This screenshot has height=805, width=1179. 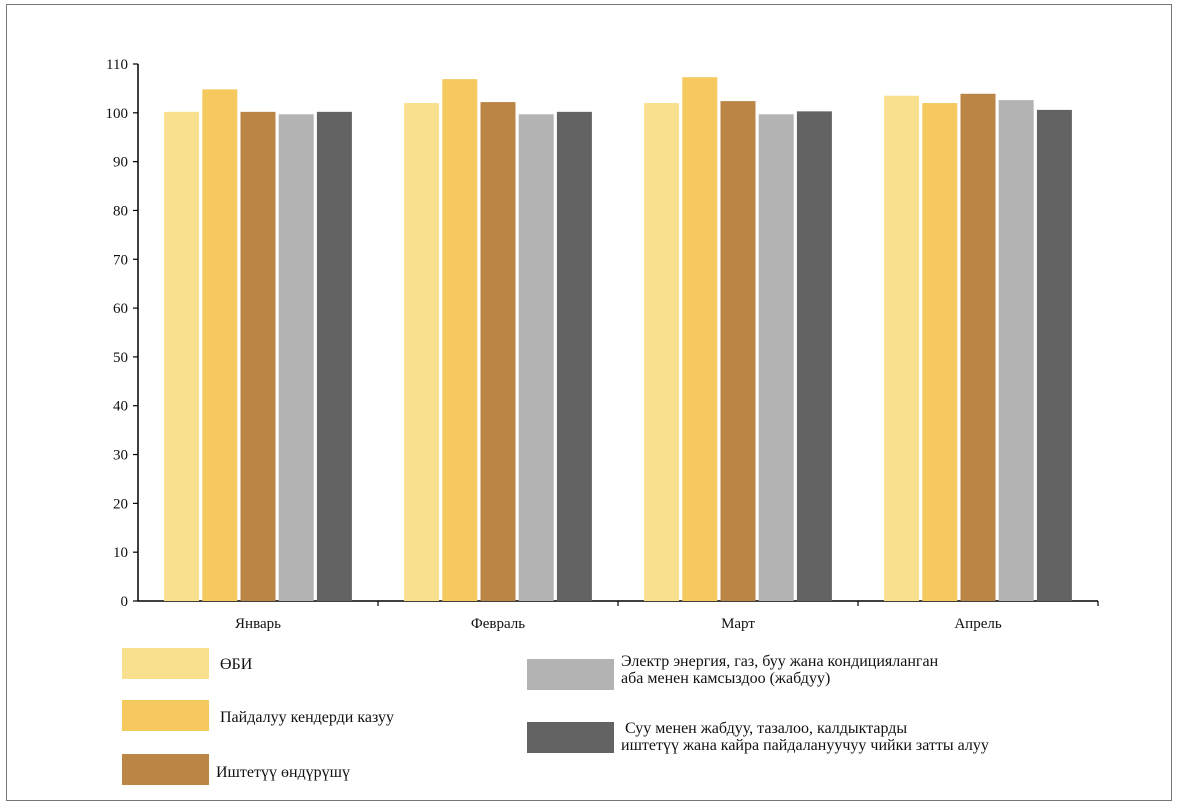 What do you see at coordinates (764, 728) in the screenshot?
I see `legend-label-water-line1: Суу менен жабдуу, тазалоо, калдыктарды` at bounding box center [764, 728].